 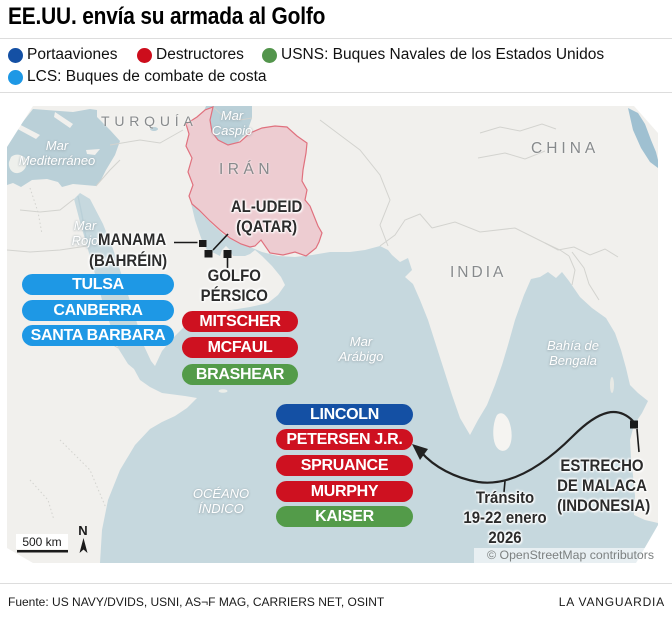 I want to click on svg-text: © OpenStreetMap contributors, so click(x=570, y=555).